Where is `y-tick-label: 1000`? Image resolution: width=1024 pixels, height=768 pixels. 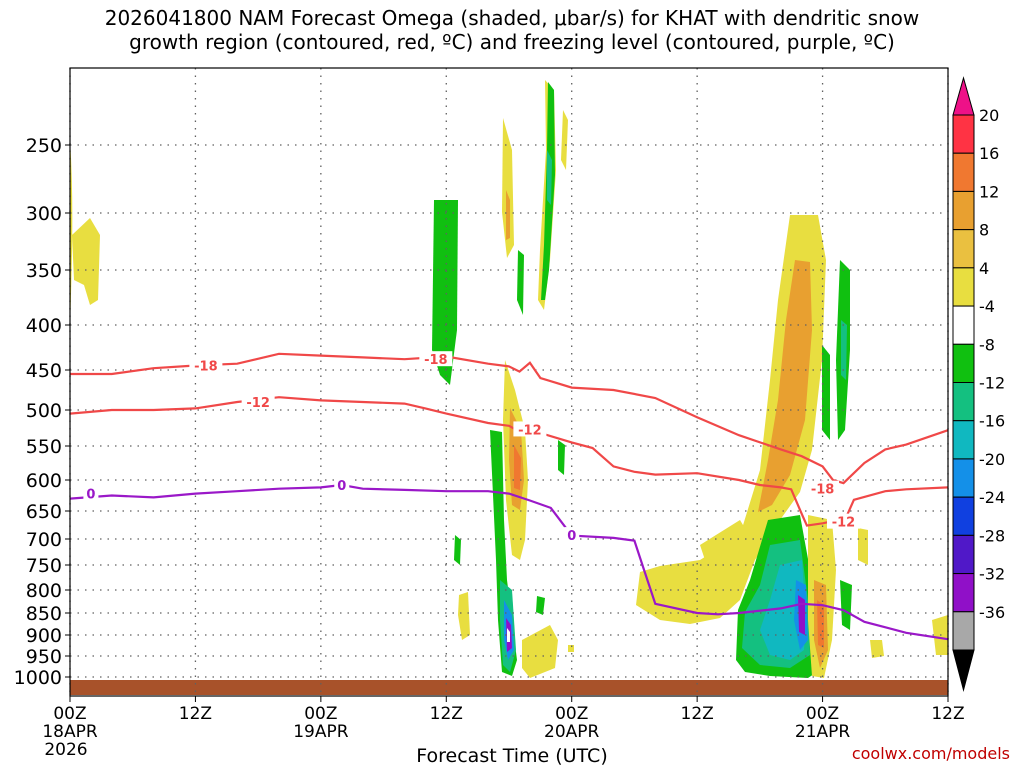
y-tick-label: 1000 is located at coordinates (38, 678).